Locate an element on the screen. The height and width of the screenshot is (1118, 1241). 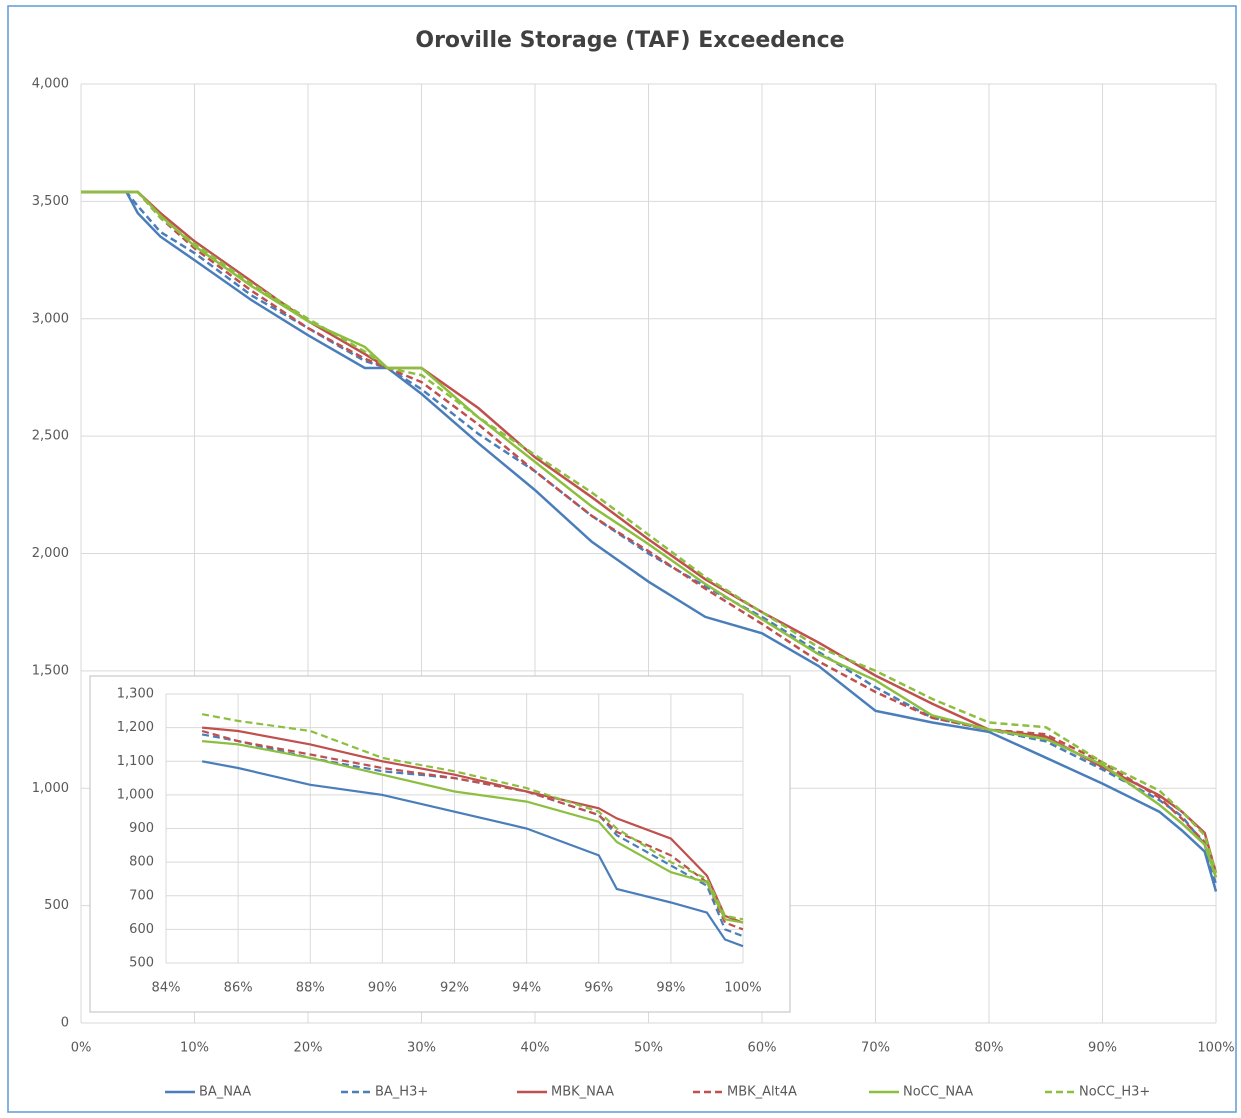
x-tick-label: 40% is located at coordinates (535, 1048).